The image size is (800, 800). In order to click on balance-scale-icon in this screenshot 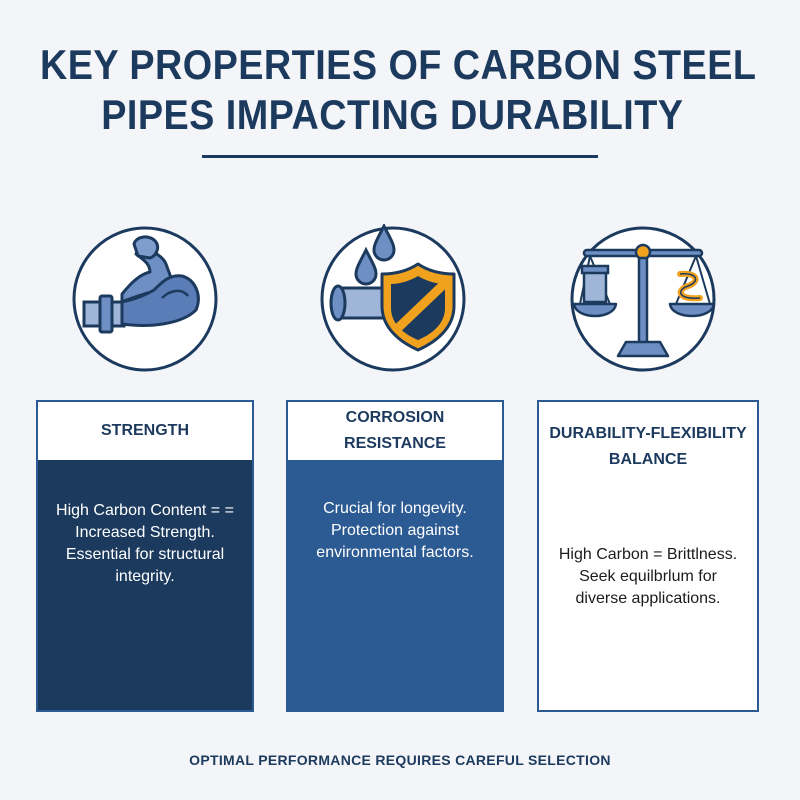, I will do `click(643, 299)`.